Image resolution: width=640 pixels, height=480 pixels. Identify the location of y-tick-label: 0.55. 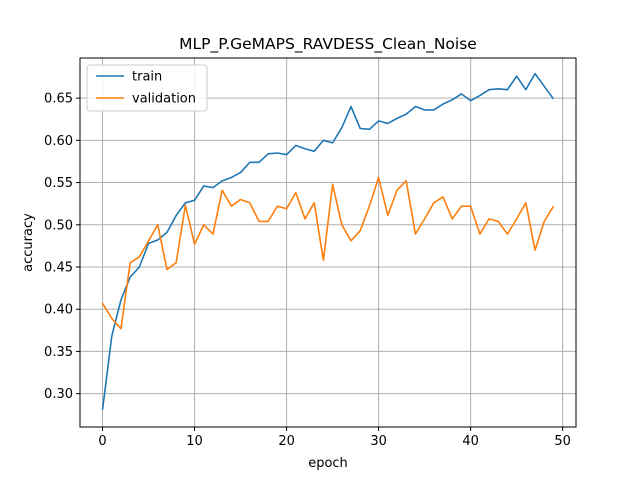
(58, 183).